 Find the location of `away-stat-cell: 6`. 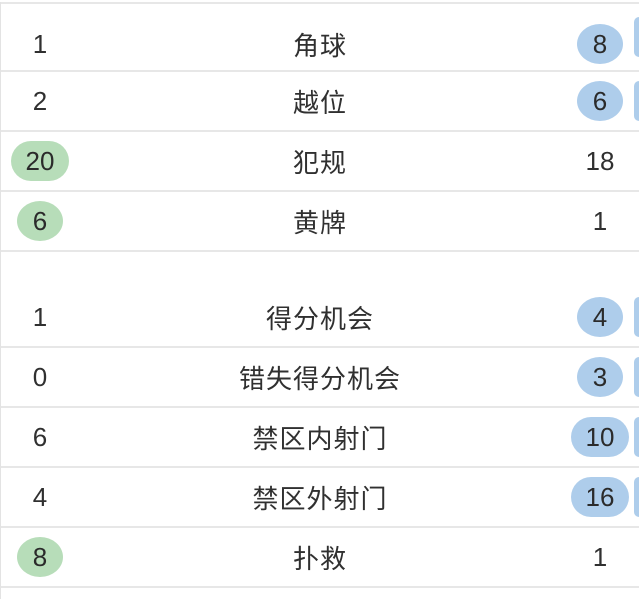

away-stat-cell: 6 is located at coordinates (600, 101).